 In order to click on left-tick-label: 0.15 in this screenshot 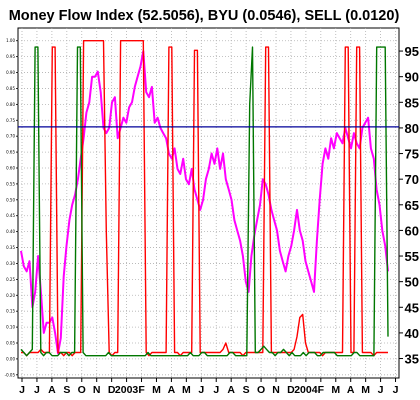, I will do `click(10, 311)`.